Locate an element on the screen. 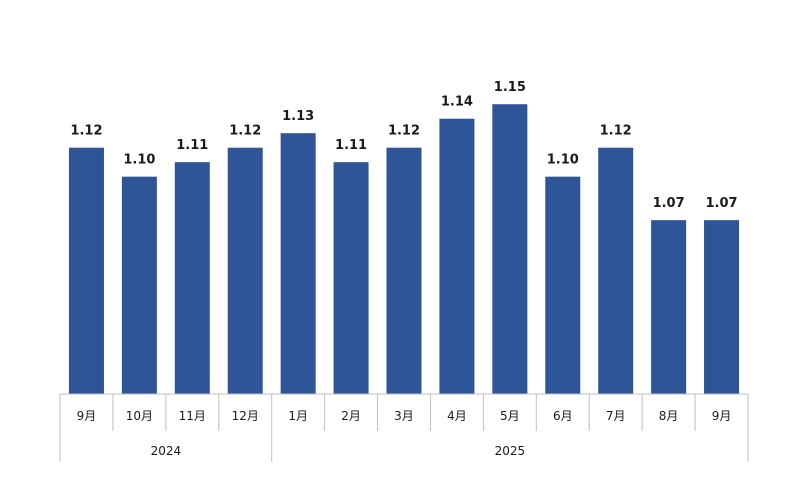  category-label: 12月 is located at coordinates (245, 416).